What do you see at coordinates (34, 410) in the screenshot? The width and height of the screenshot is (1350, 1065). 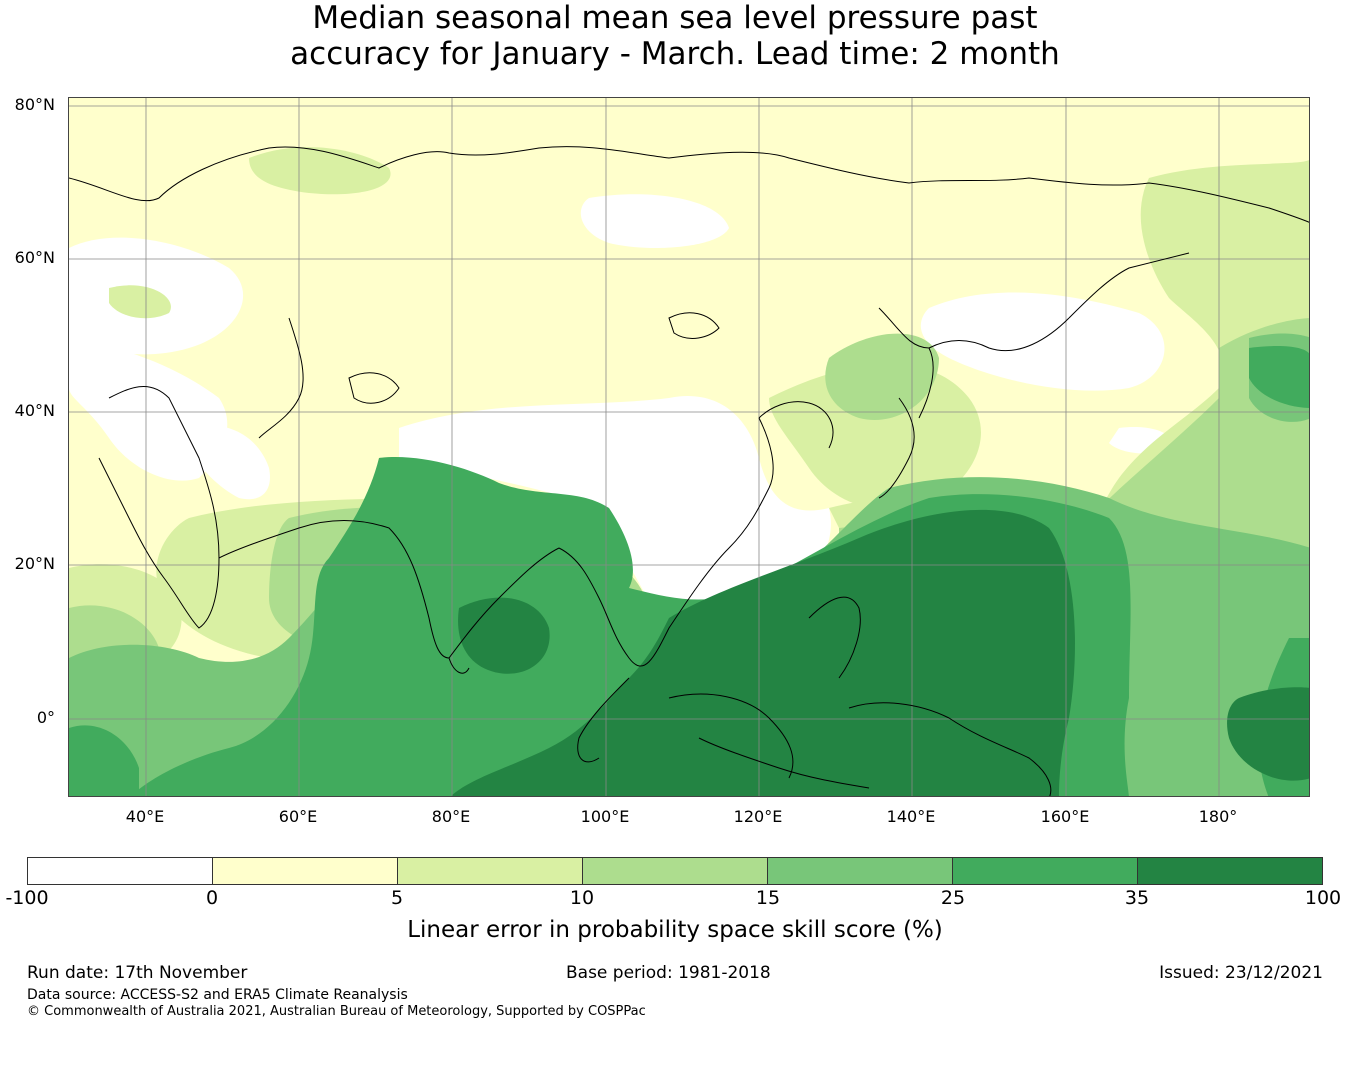 I see `lat-label-40n: 40°N` at bounding box center [34, 410].